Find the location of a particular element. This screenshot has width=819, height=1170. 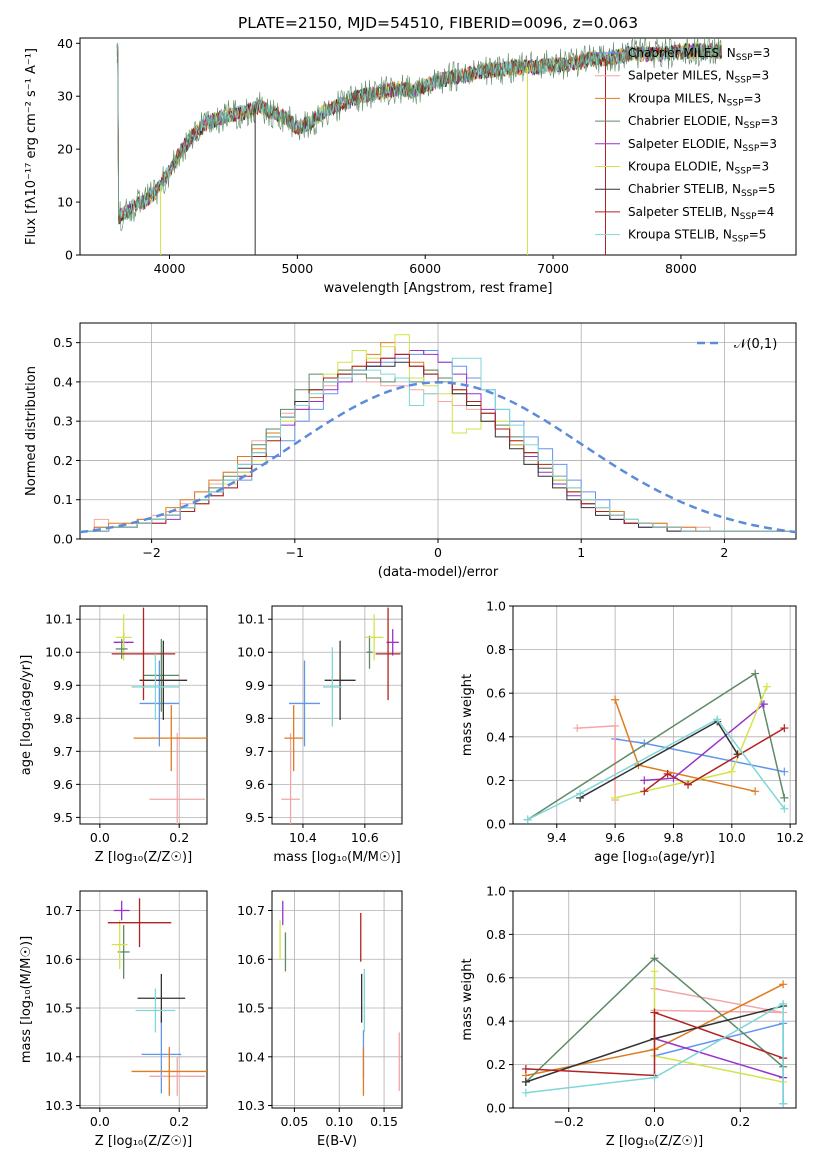

xtick-label: 0.15 is located at coordinates (384, 1121).